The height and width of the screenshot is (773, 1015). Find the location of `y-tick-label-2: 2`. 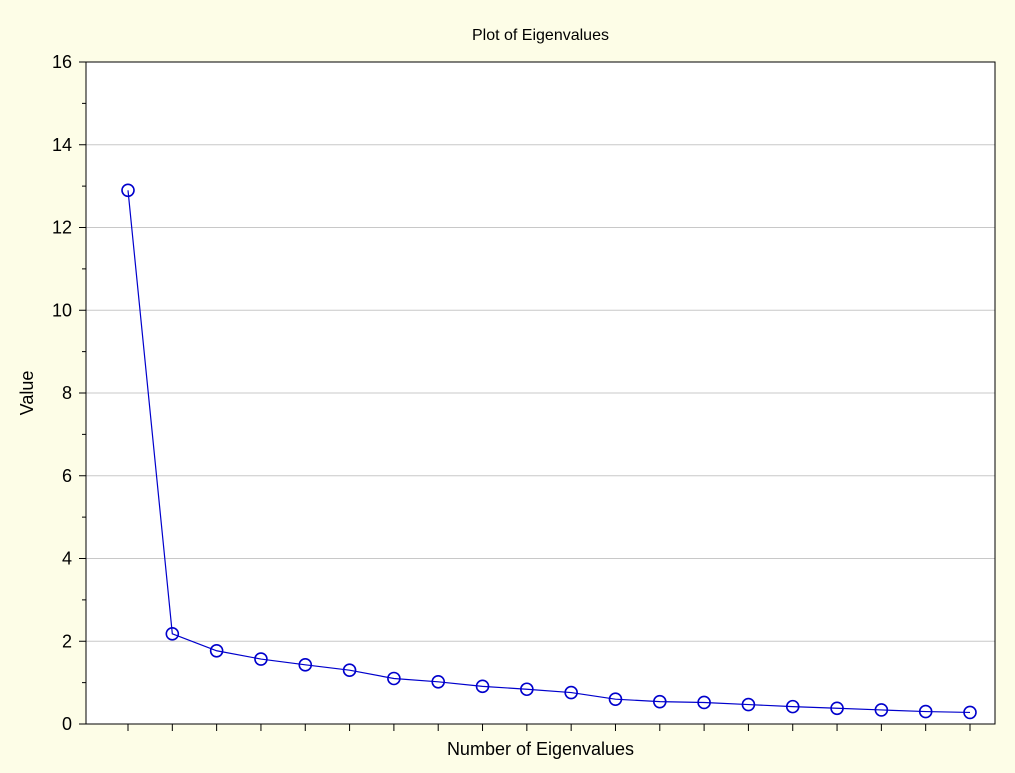

y-tick-label-2: 2 is located at coordinates (67, 641).